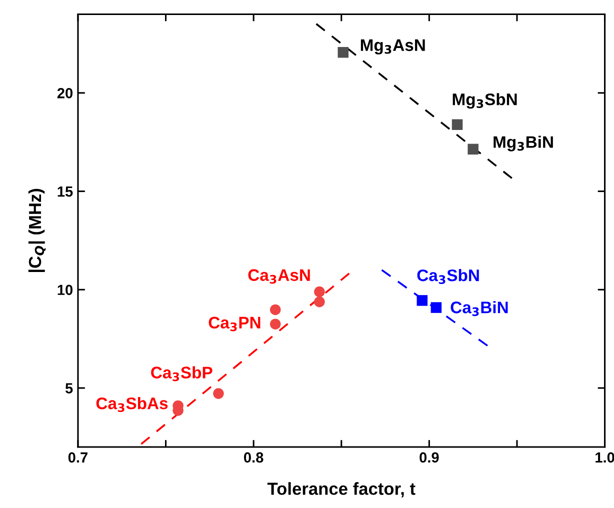  What do you see at coordinates (279, 276) in the screenshot?
I see `annotation: Ca$_{3}$AsN` at bounding box center [279, 276].